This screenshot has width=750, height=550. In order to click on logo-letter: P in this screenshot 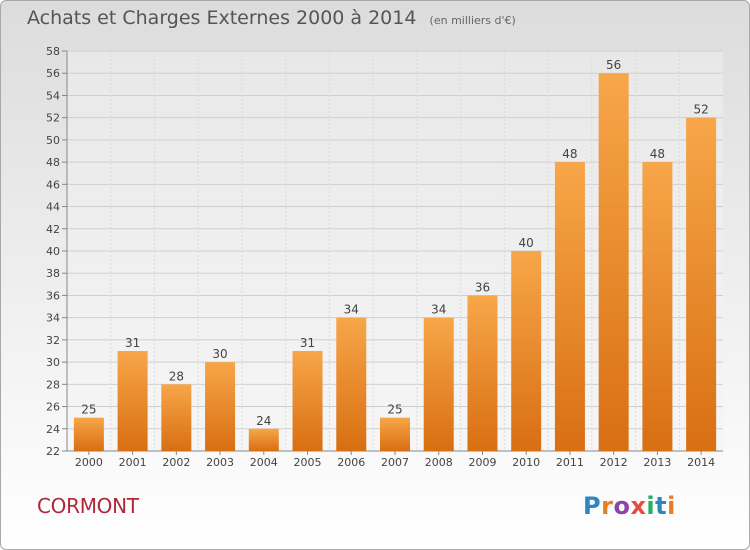, I will do `click(592, 506)`.